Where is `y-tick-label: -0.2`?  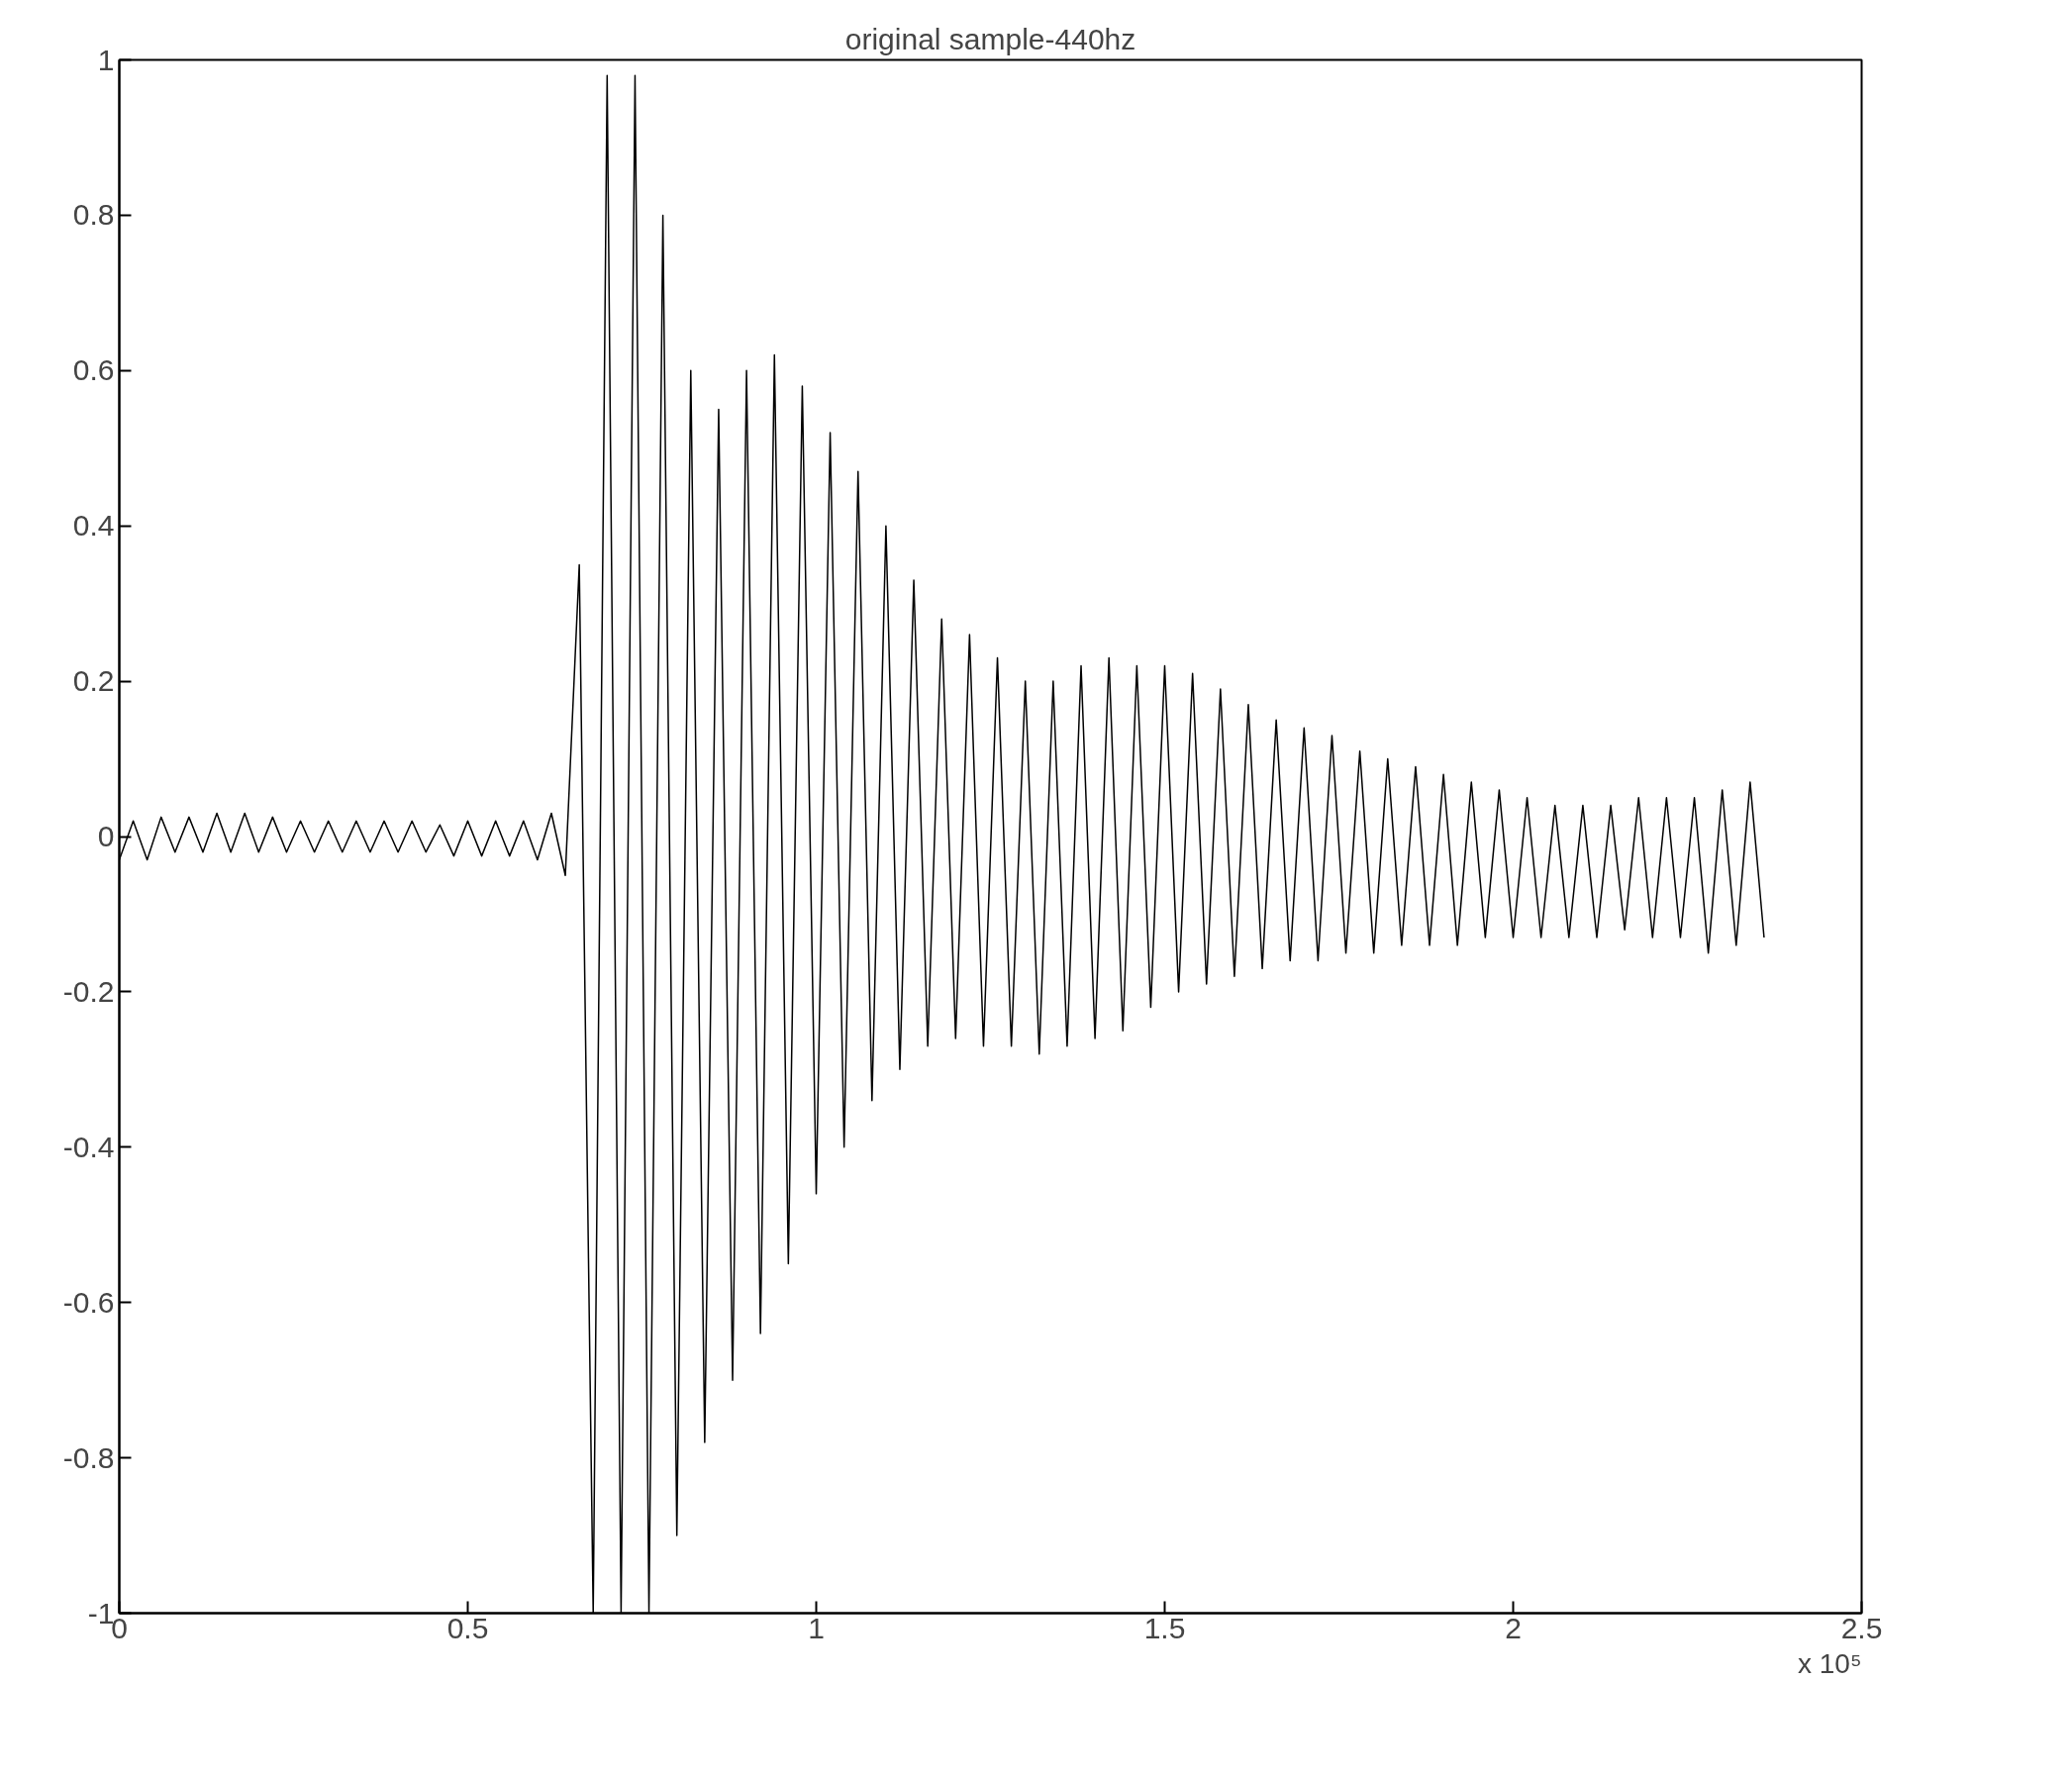 y-tick-label: -0.2 is located at coordinates (88, 991).